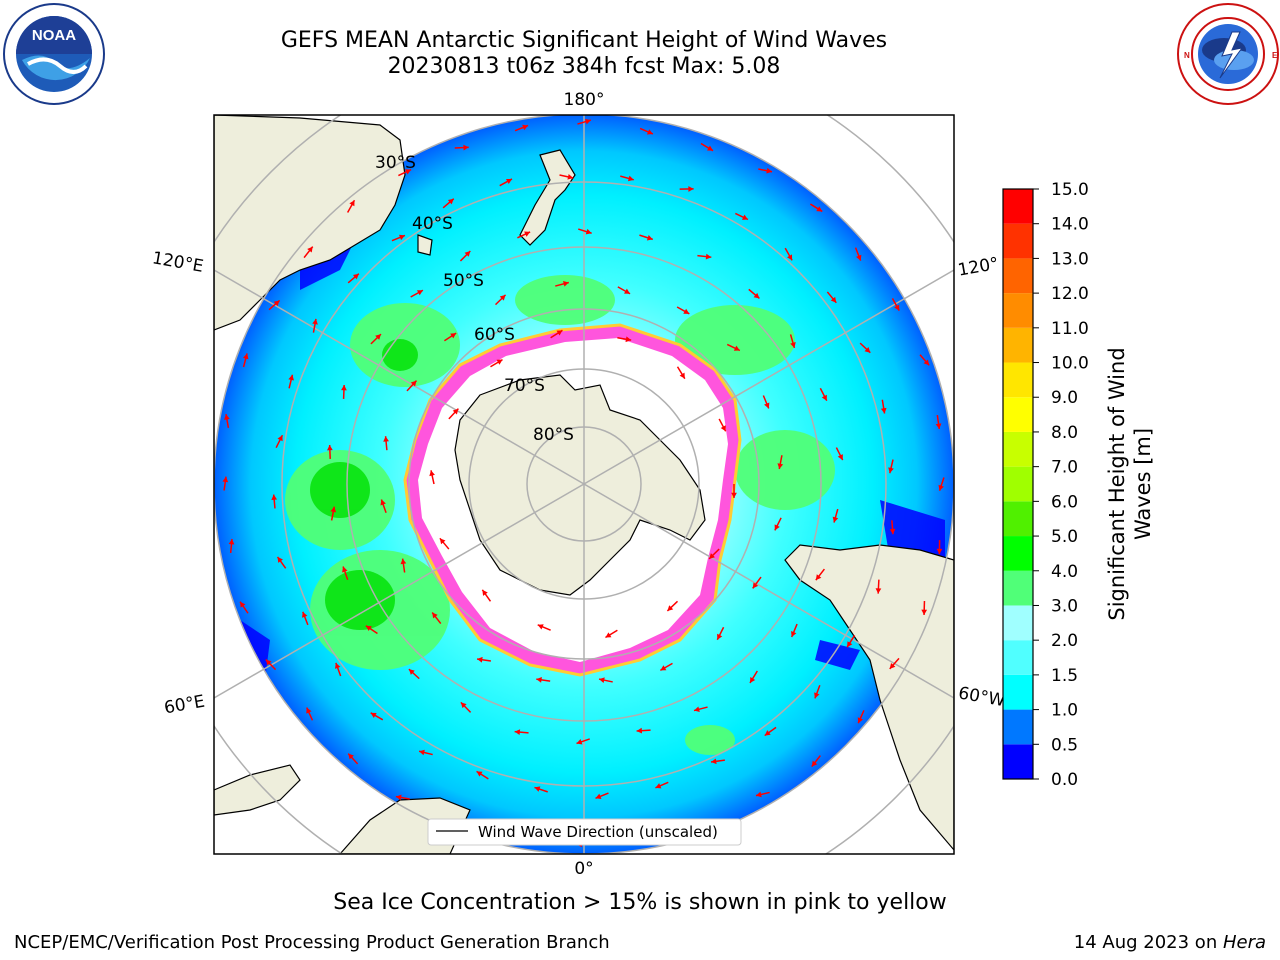 The height and width of the screenshot is (960, 1280). What do you see at coordinates (1148, 942) in the screenshot?
I see `credit-date-text: 14 Aug 2023 on` at bounding box center [1148, 942].